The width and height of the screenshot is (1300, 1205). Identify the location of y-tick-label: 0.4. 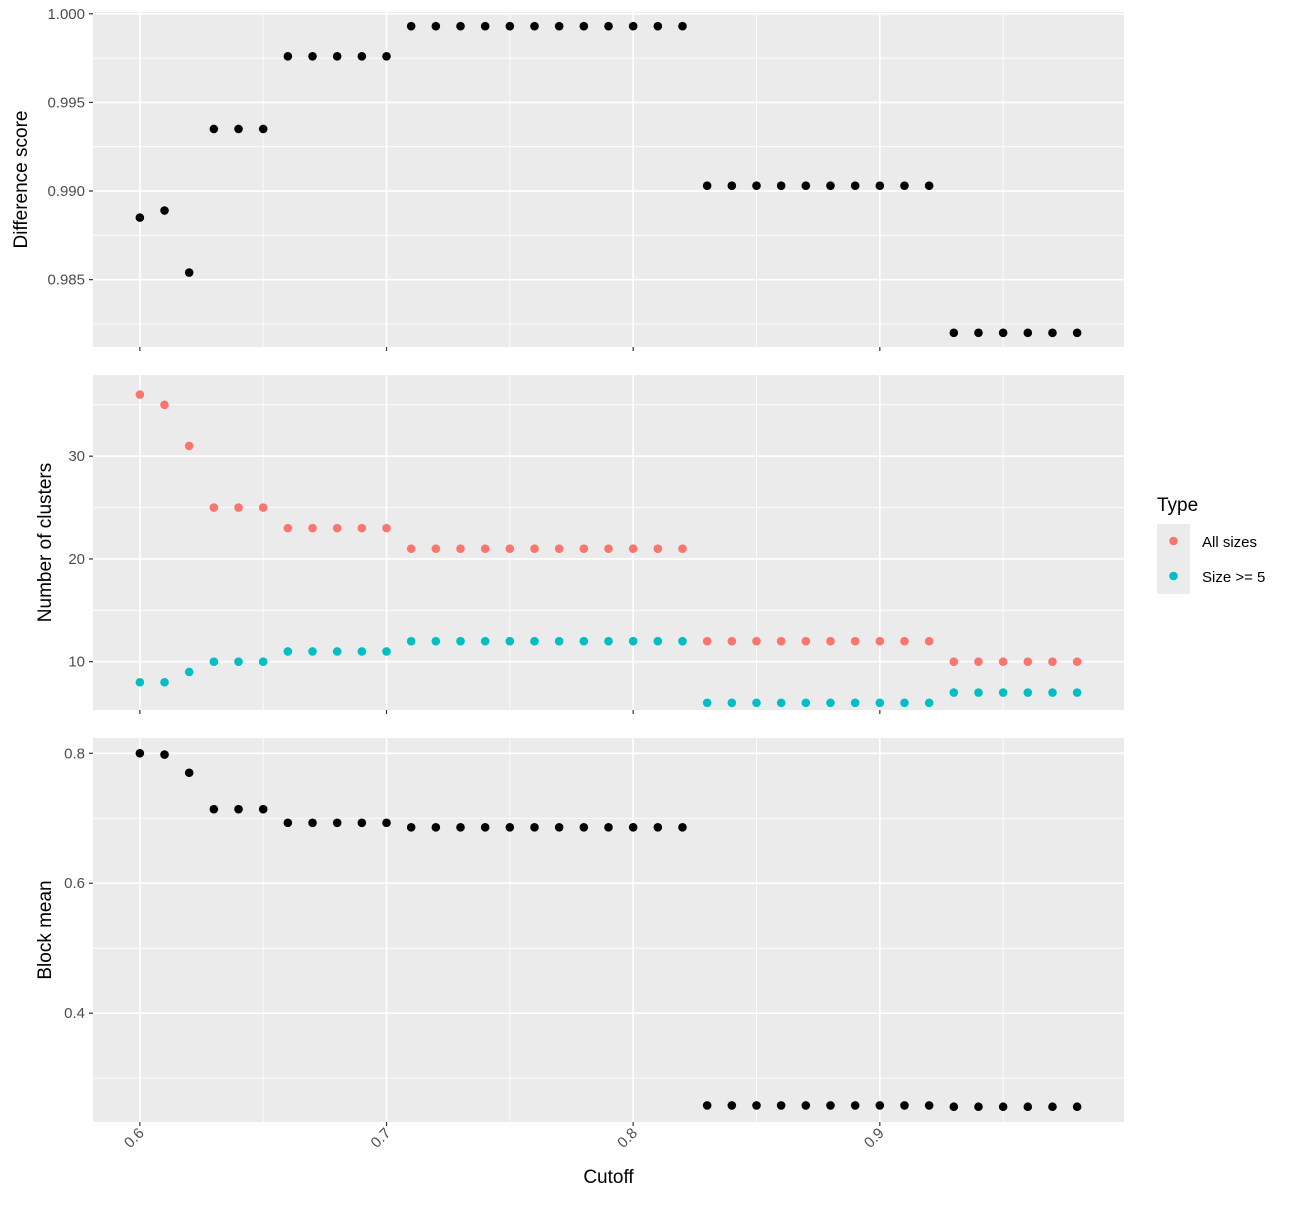
(74, 1013).